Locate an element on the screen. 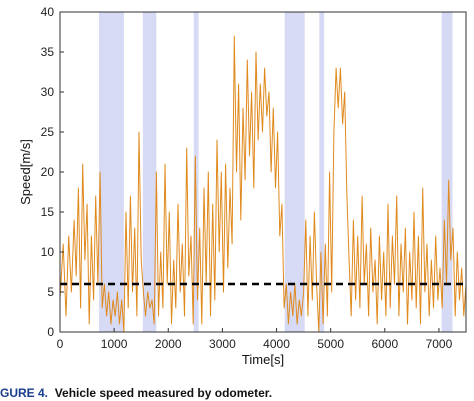 The width and height of the screenshot is (474, 401). y-tick-label: 15 is located at coordinates (48, 212).